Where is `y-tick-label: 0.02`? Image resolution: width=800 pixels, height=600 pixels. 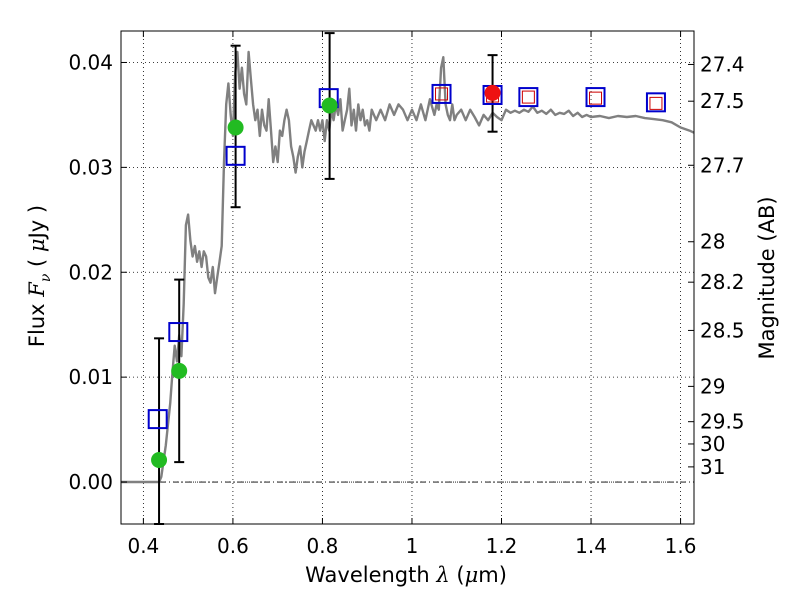 y-tick-label: 0.02 is located at coordinates (90, 272).